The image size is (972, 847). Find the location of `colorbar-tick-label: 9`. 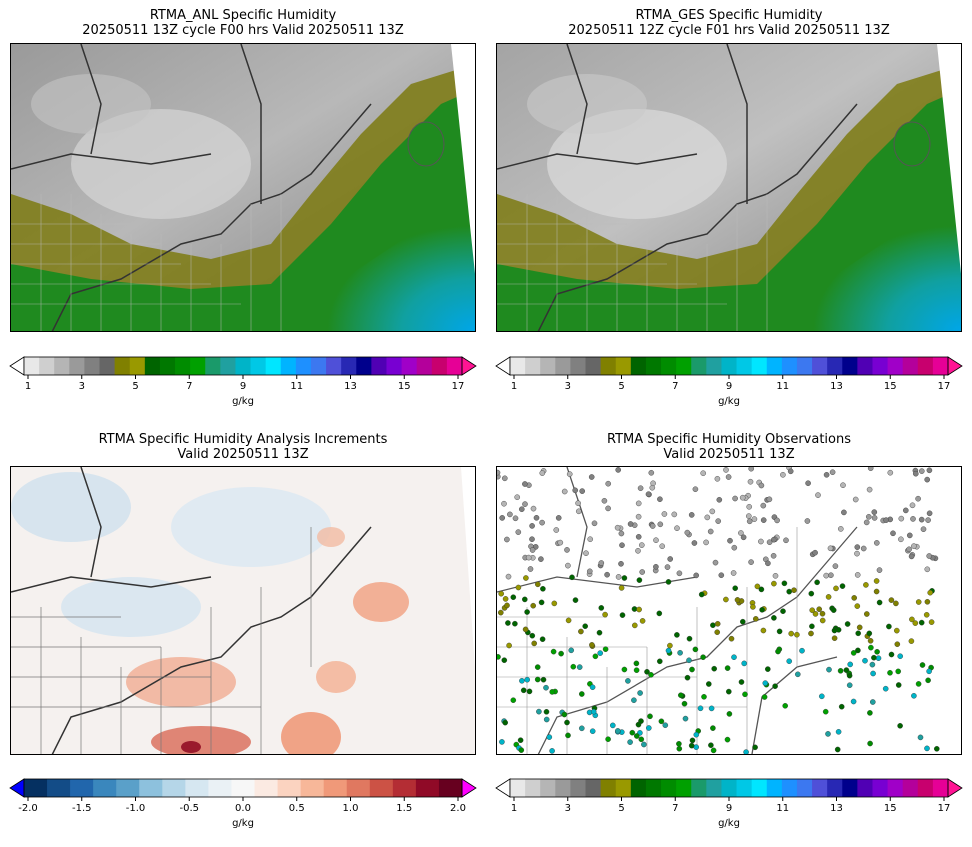

colorbar-tick-label: 9 is located at coordinates (729, 808).